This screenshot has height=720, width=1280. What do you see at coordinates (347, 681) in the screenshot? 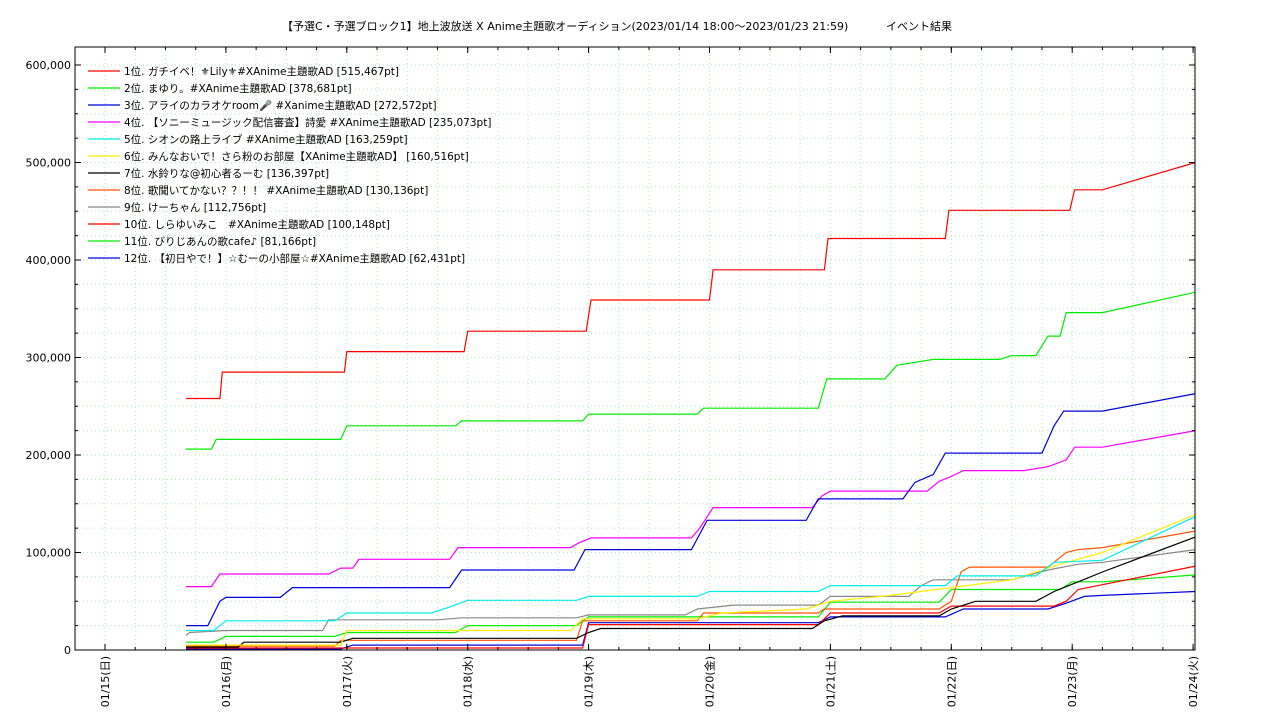
I see `x-tick-label: 01/17(火)` at bounding box center [347, 681].